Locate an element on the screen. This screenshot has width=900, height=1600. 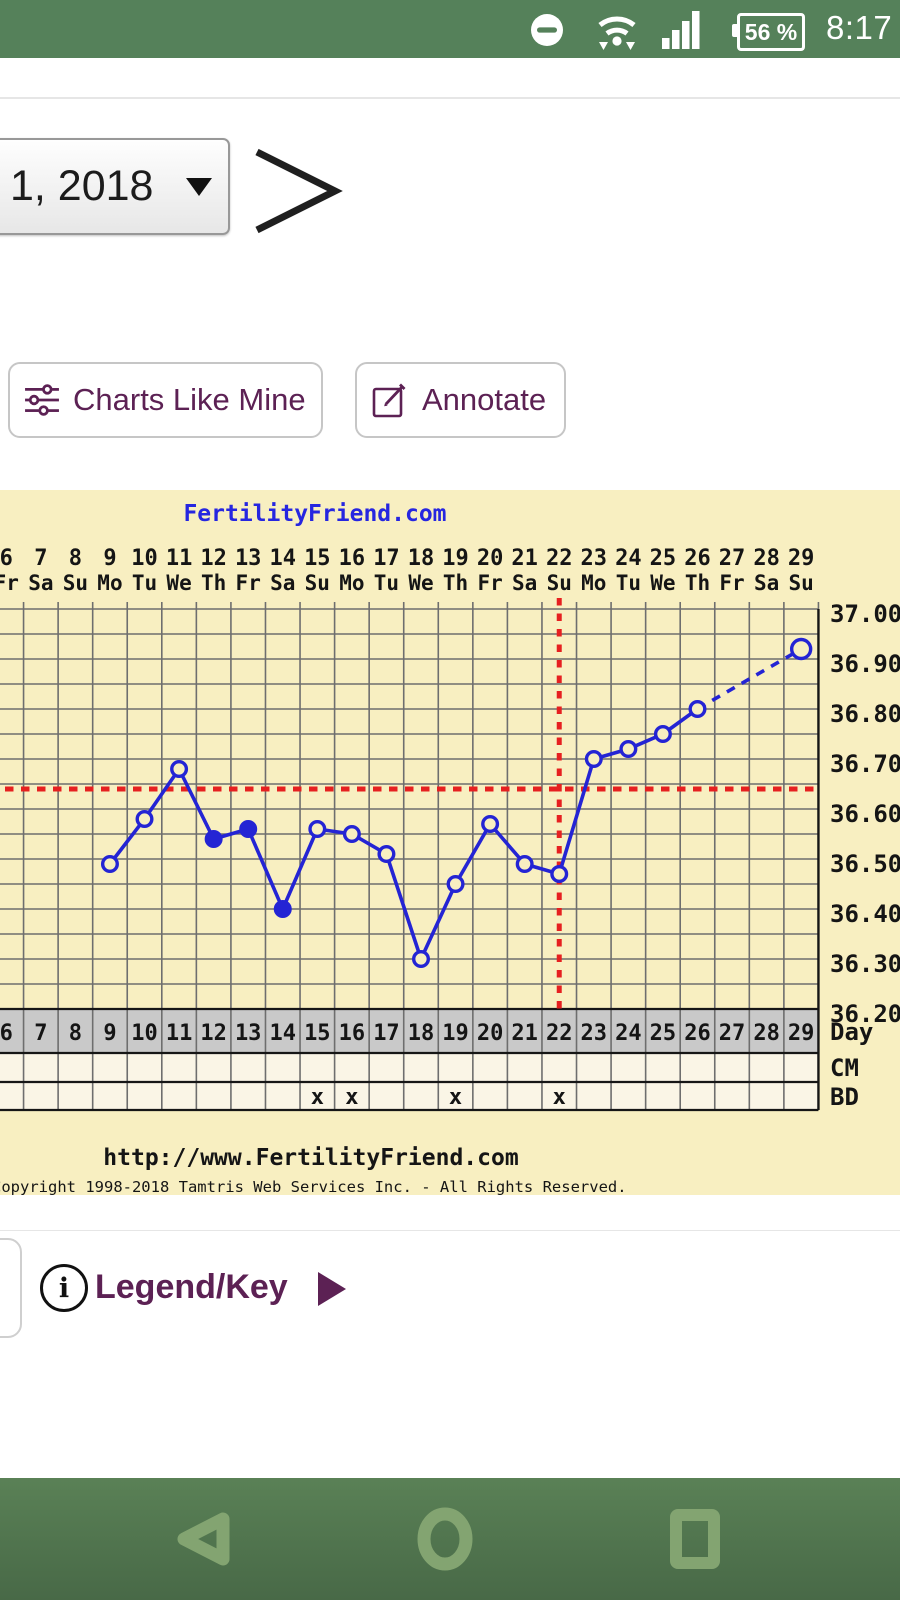
wifi-icon is located at coordinates (617, 33).